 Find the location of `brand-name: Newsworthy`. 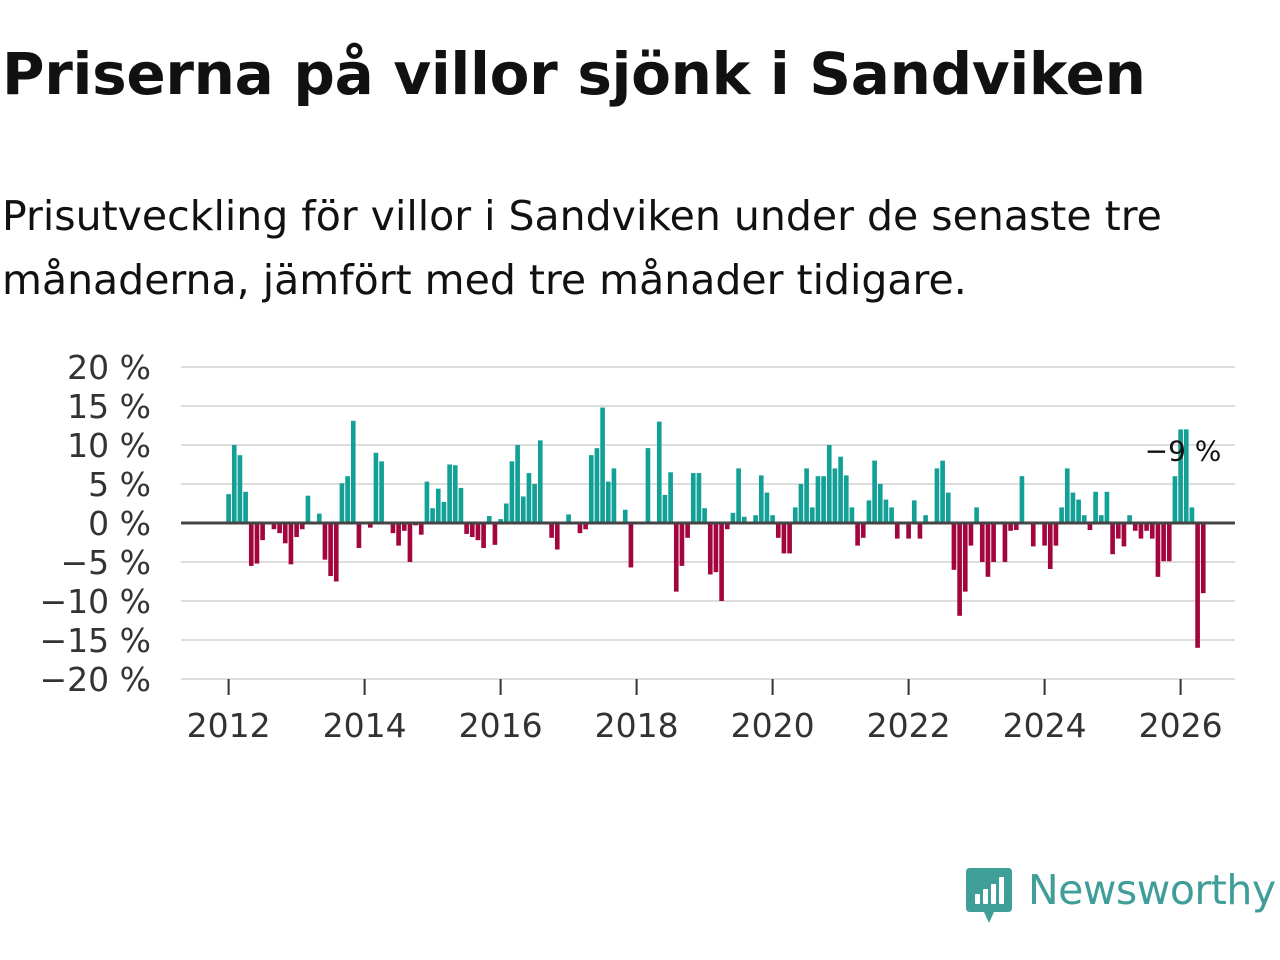

brand-name: Newsworthy is located at coordinates (1152, 890).